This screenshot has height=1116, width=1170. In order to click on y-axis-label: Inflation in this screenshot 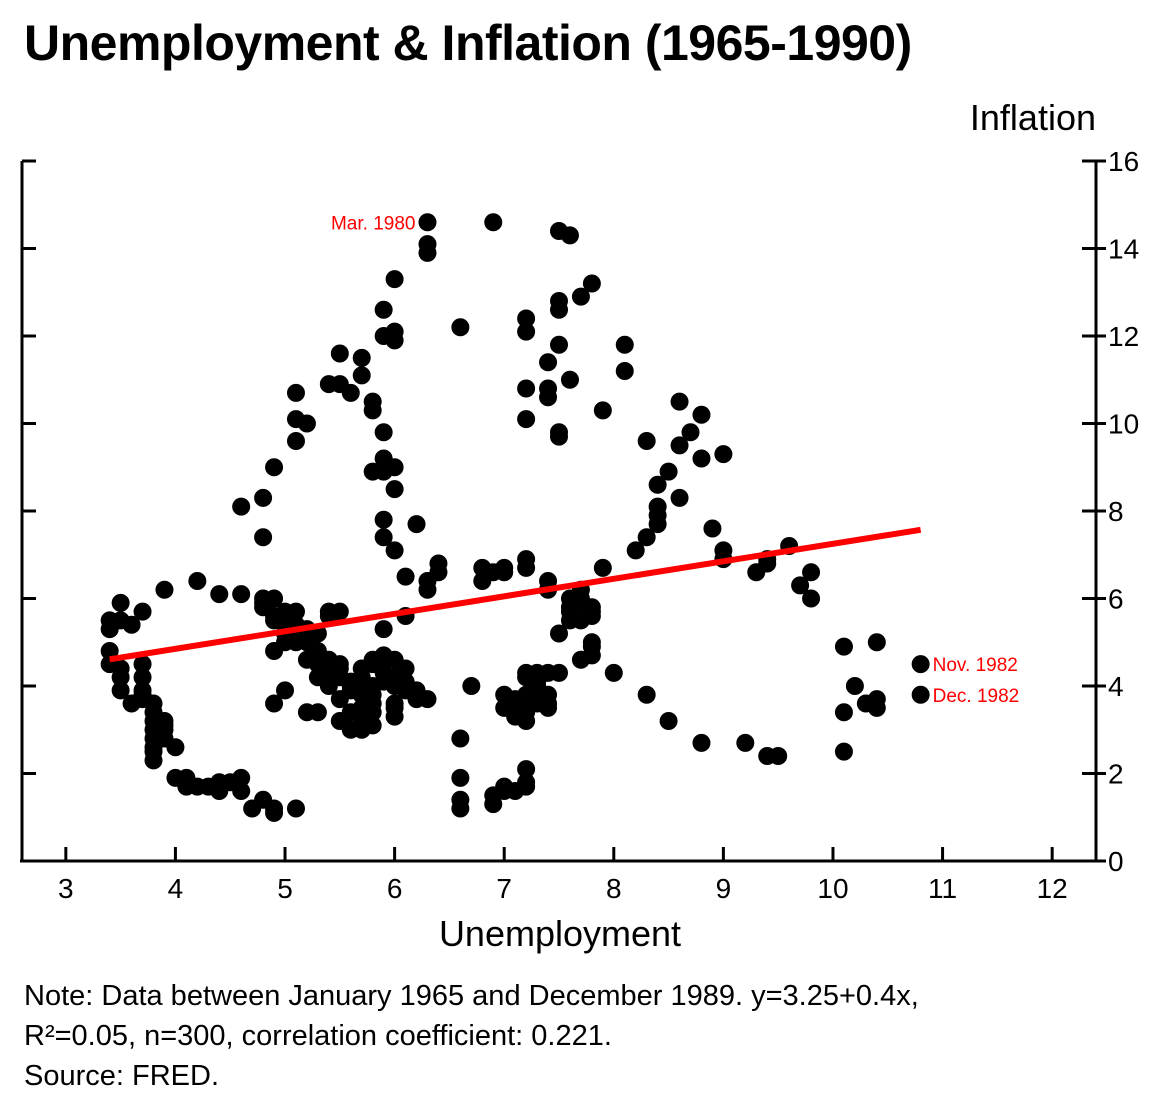, I will do `click(1033, 117)`.